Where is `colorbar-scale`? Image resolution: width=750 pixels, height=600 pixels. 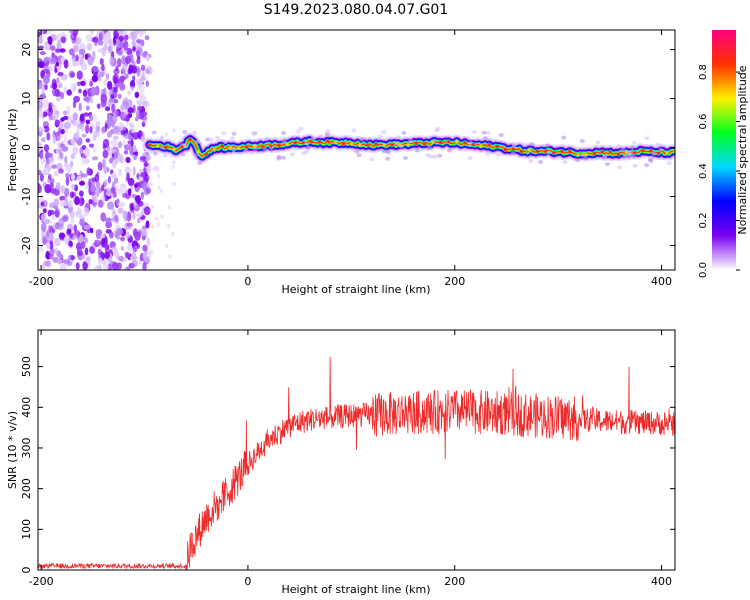
colorbar-scale is located at coordinates (724, 150).